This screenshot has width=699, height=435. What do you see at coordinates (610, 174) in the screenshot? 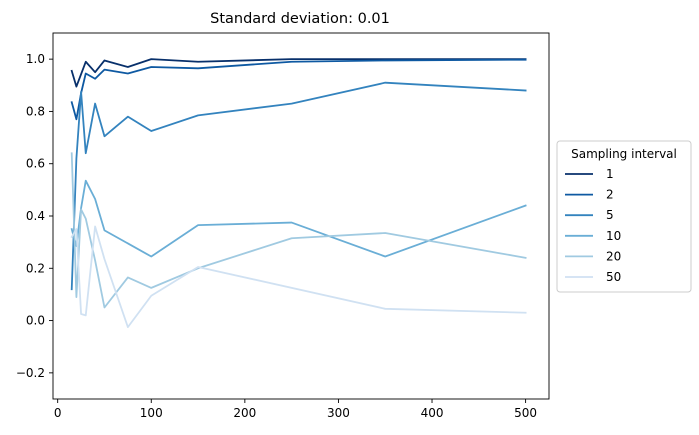
I see `legend-label-1: 1` at bounding box center [610, 174].